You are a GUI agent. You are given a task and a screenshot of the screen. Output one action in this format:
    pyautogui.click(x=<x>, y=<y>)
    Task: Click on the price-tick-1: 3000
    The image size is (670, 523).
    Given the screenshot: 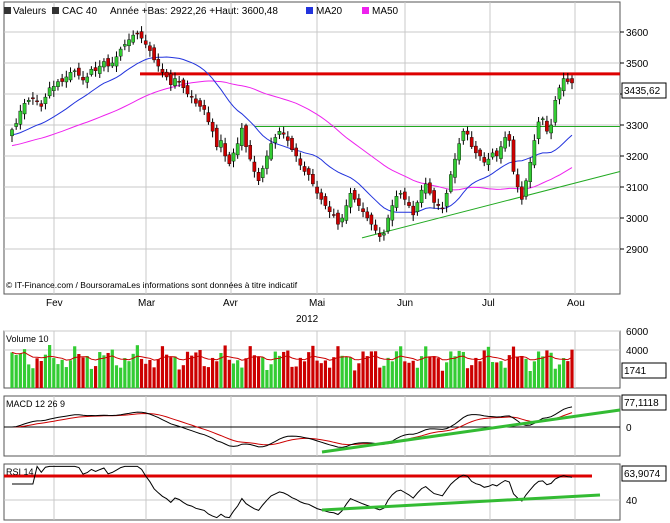 What is the action you would take?
    pyautogui.click(x=637, y=219)
    